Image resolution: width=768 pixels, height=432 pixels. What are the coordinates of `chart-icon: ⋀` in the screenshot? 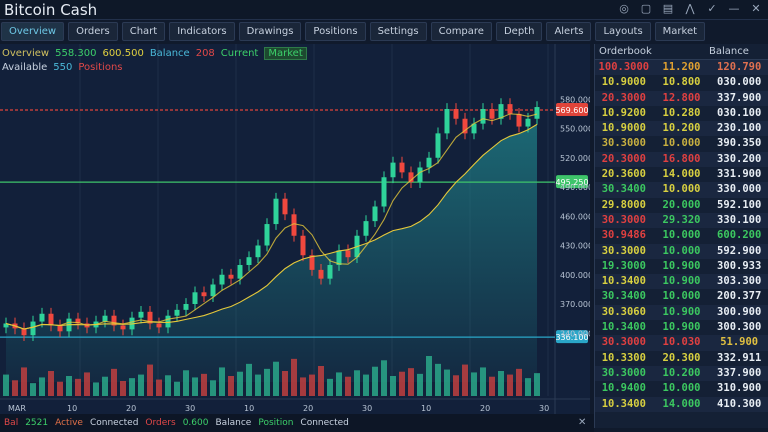 It's located at (690, 8).